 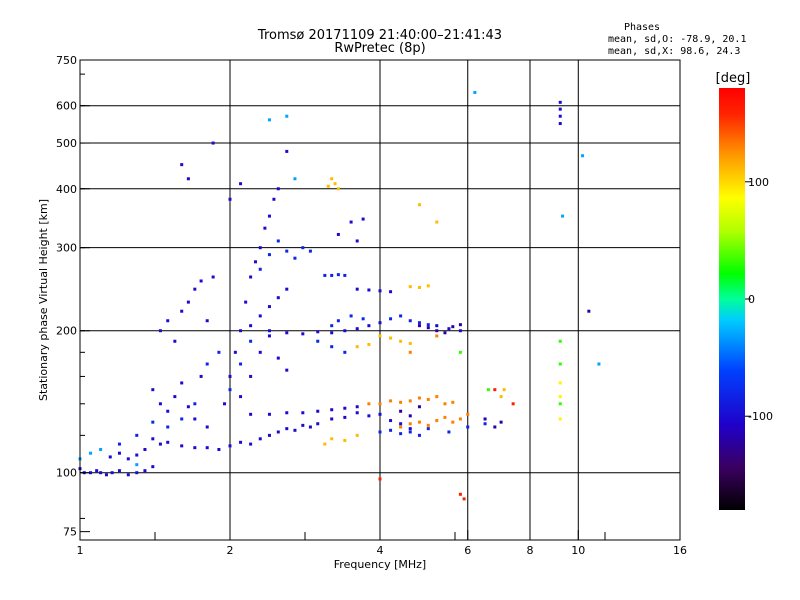 I want to click on x-tick-label: 2, so click(x=230, y=550).